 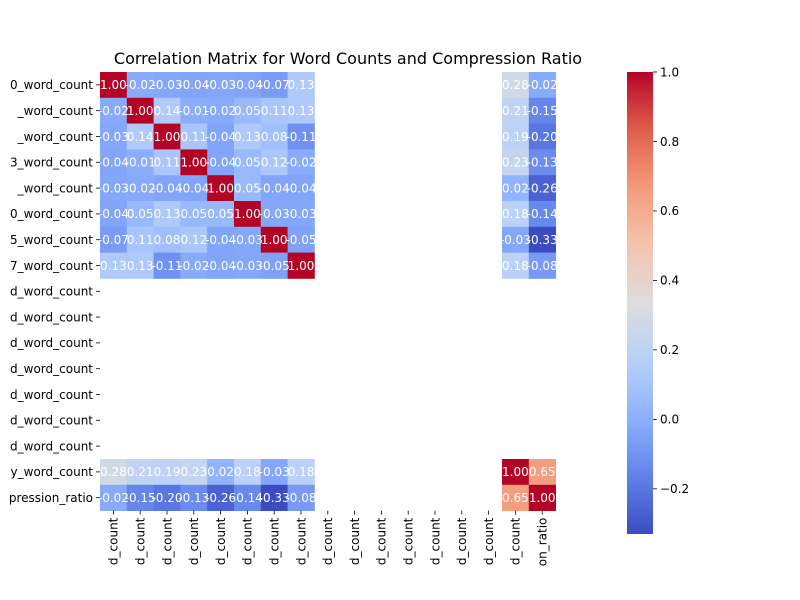 I want to click on y-tick-label: d_word_count, so click(x=51, y=446).